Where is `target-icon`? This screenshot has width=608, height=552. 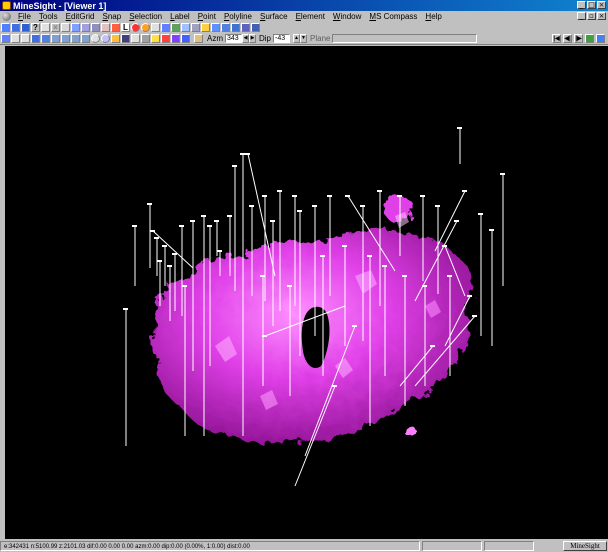
target-icon is located at coordinates (95, 38).